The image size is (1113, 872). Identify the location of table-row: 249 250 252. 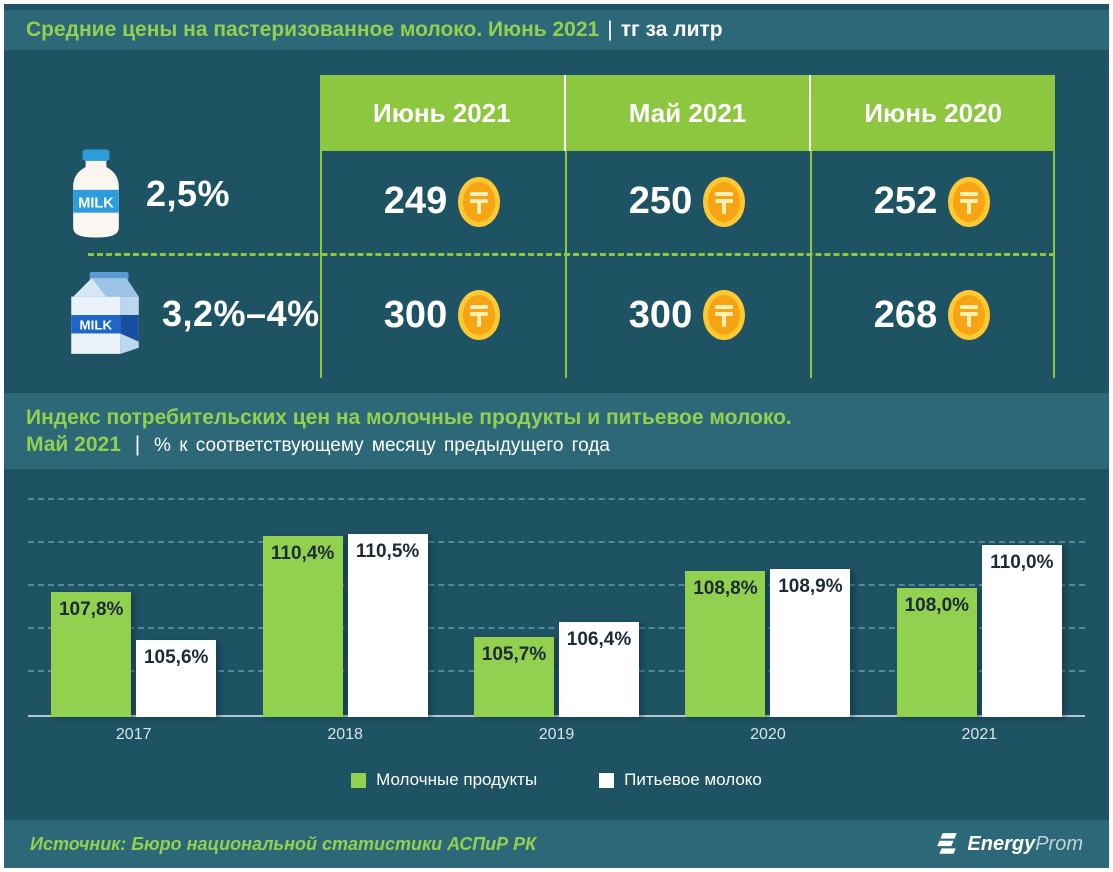
(687, 201).